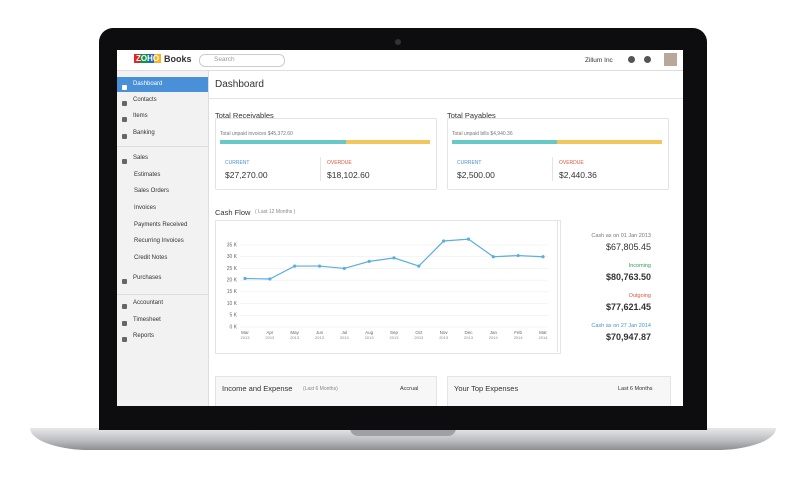  Describe the element at coordinates (557, 286) in the screenshot. I see `summary-divider` at that location.